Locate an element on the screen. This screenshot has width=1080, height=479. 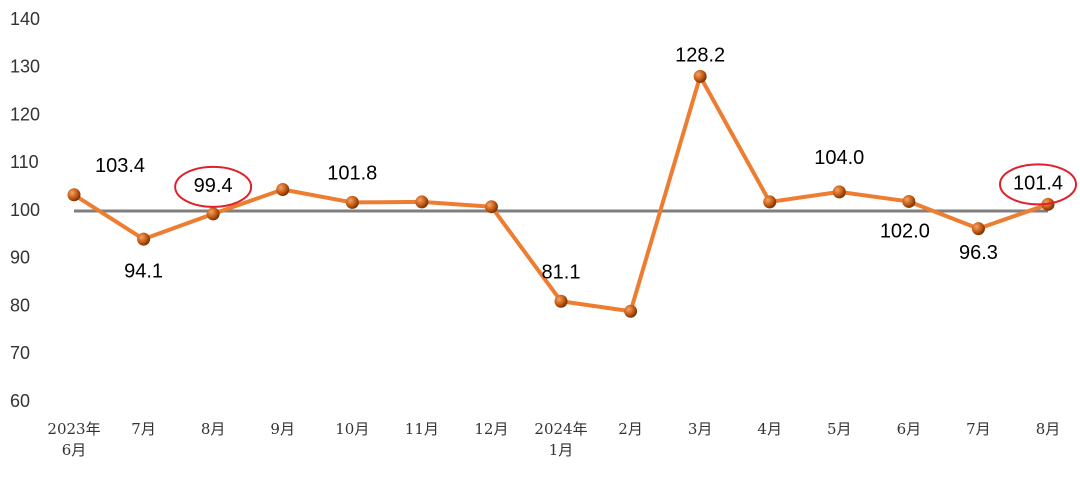
data-label: 103.4 is located at coordinates (120, 166).